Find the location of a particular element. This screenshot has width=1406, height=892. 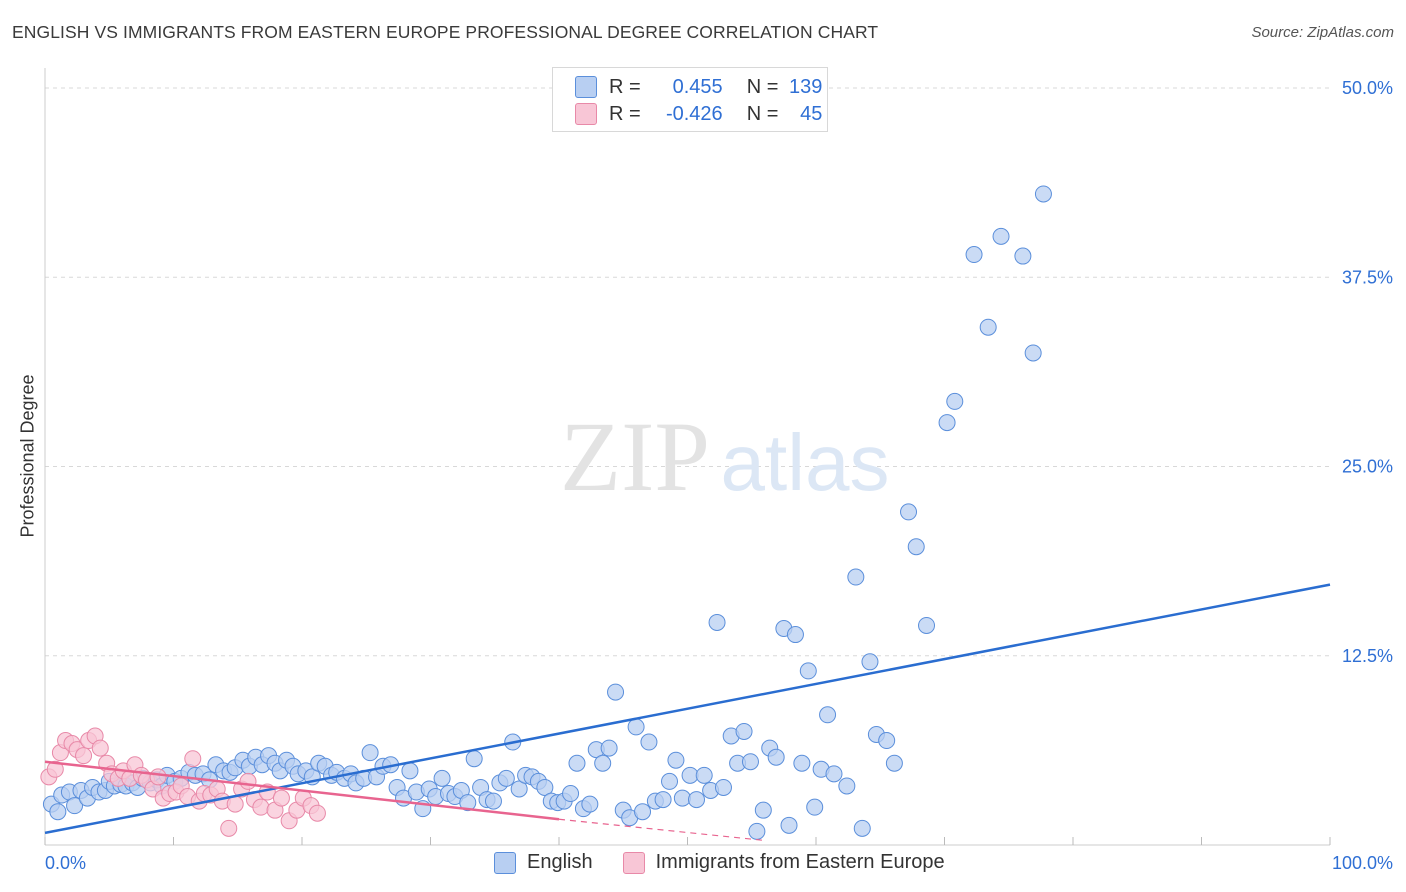

legend-swatch-english is located at coordinates (586, 87).